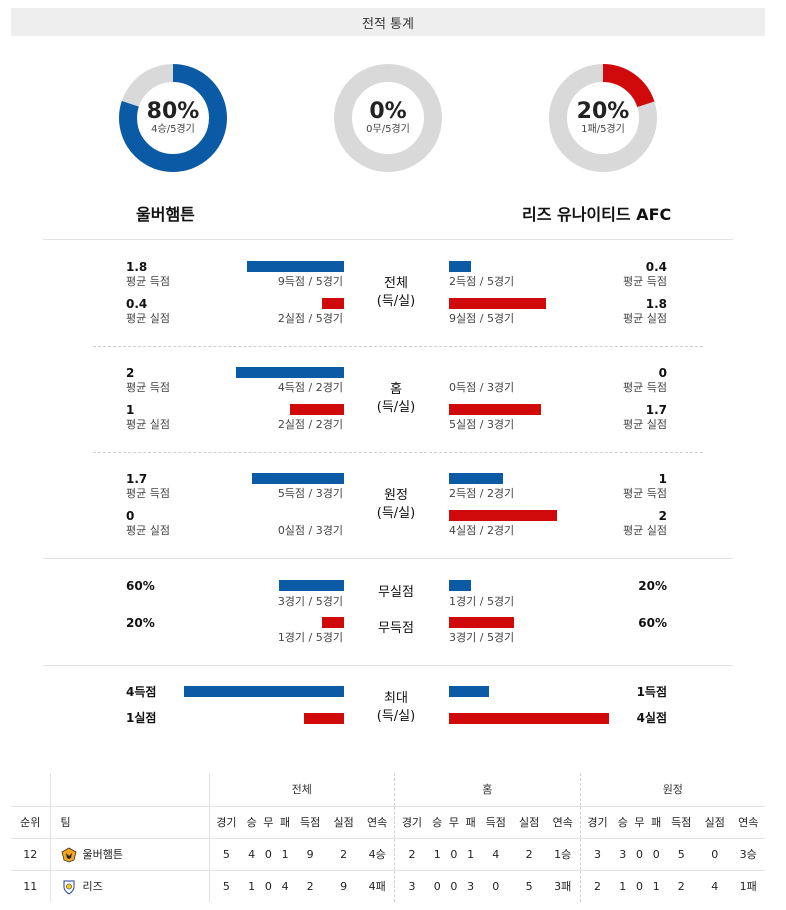 The image size is (786, 910). What do you see at coordinates (396, 698) in the screenshot?
I see `section-title-line1: 최대` at bounding box center [396, 698].